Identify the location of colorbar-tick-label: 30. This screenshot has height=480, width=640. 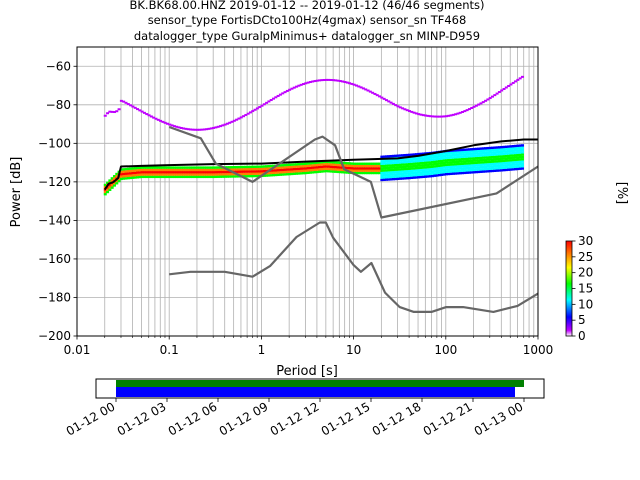
(585, 241).